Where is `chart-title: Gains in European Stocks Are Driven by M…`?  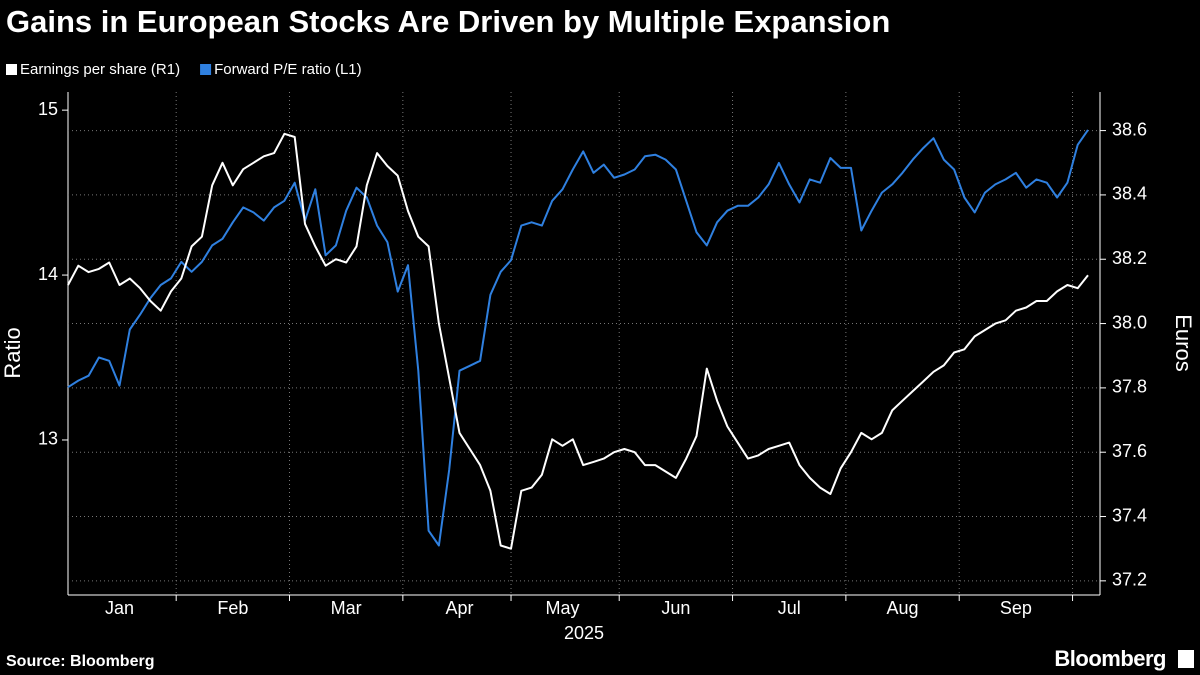 chart-title: Gains in European Stocks Are Driven by M… is located at coordinates (448, 21).